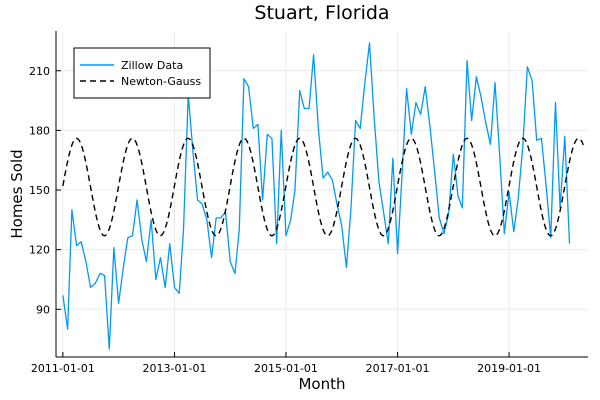 The width and height of the screenshot is (600, 400). I want to click on x-tick-label: 2015-01-01, so click(286, 368).